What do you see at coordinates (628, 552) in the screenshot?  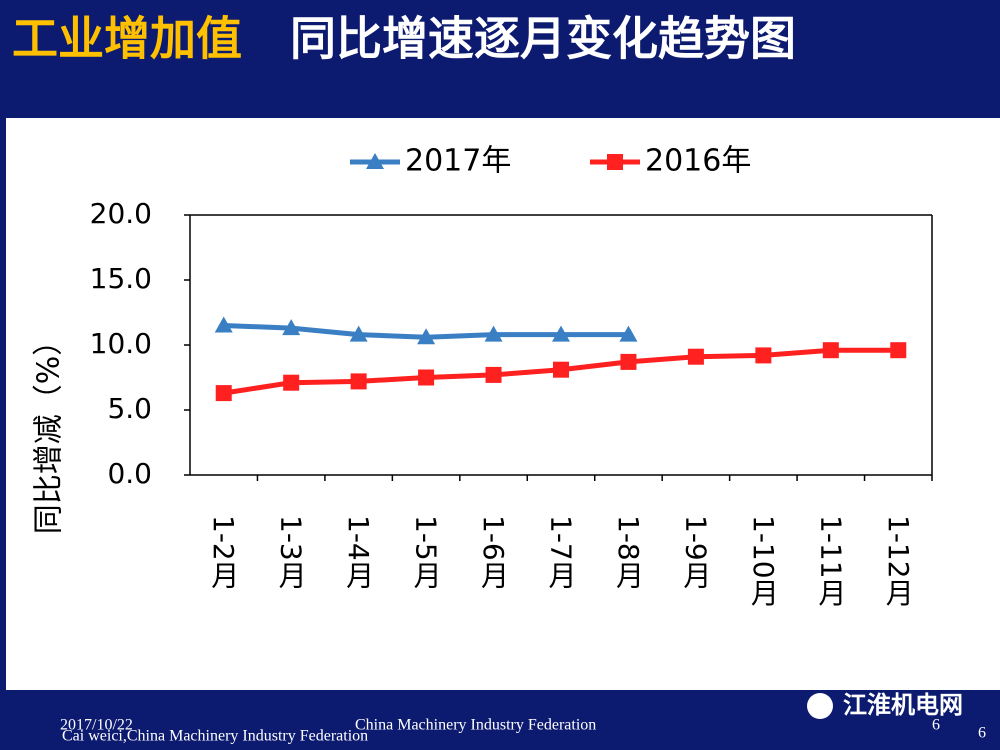 I see `x-tick-label: 1-8月` at bounding box center [628, 552].